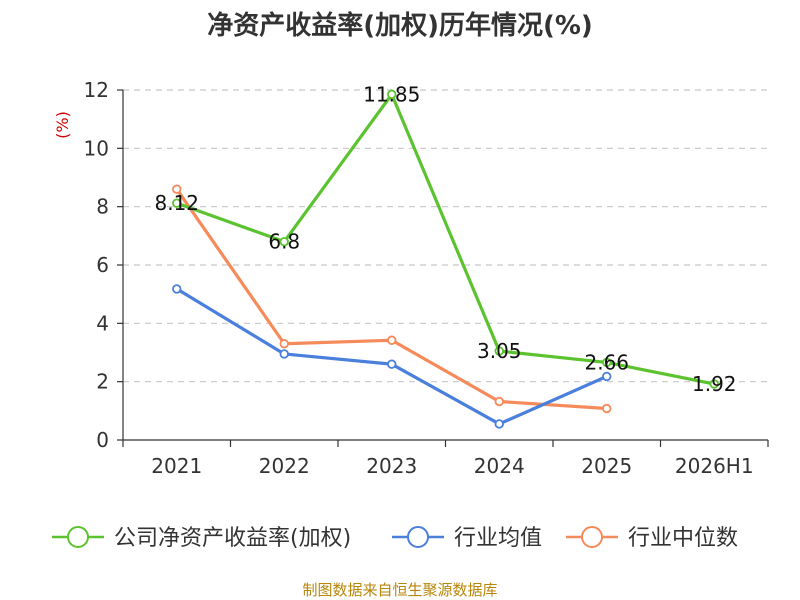 The height and width of the screenshot is (600, 800). I want to click on data-label: 2.66, so click(606, 362).